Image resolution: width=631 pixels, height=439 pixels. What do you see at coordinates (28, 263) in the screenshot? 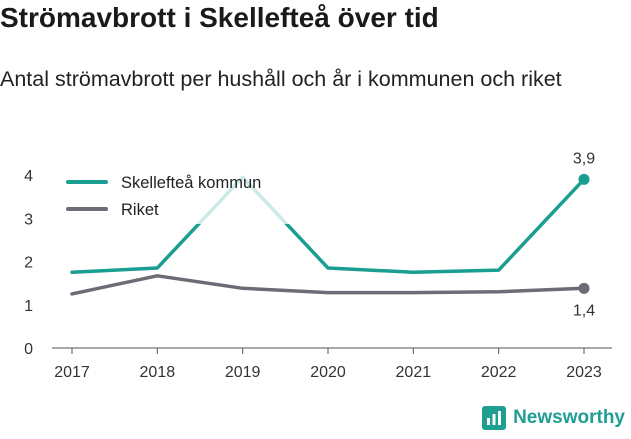
I see `y-tick-label: 2` at bounding box center [28, 263].